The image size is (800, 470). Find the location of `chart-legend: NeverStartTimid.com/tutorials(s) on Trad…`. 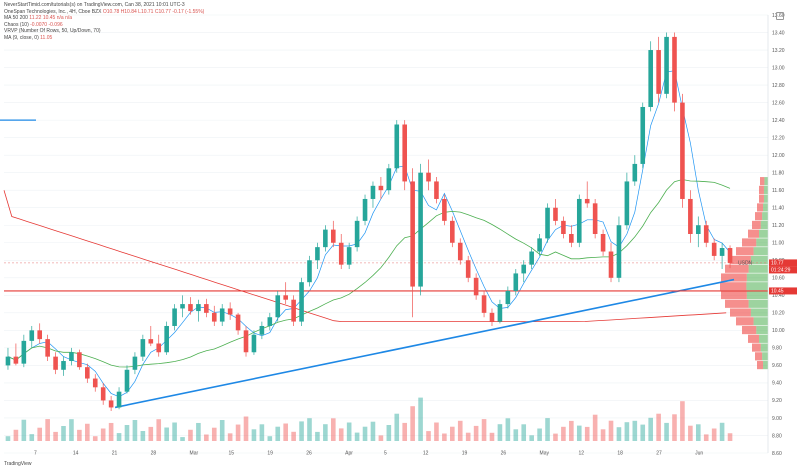

chart-legend: NeverStartTimid.com/tutorials(s) on Trad… is located at coordinates (104, 22).